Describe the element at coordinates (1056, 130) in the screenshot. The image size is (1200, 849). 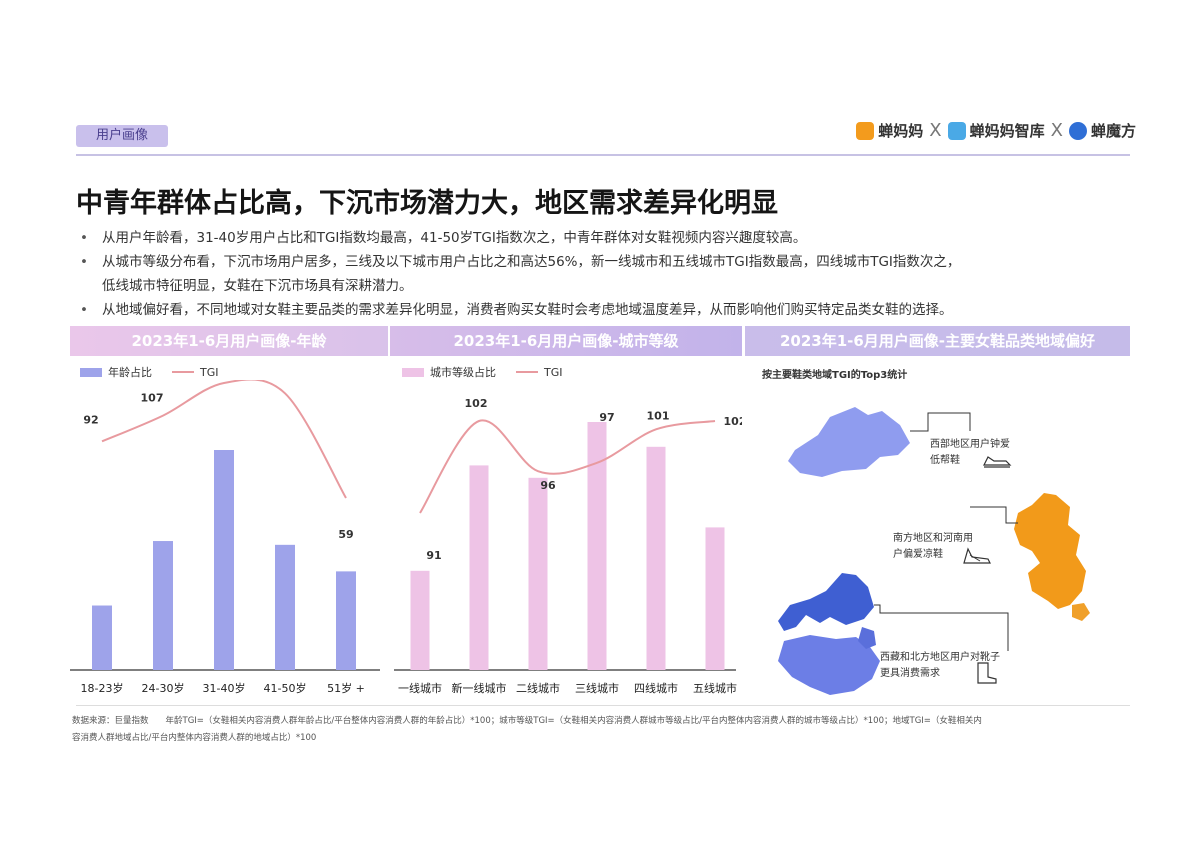
I see `brand-sep-2: X` at that location.